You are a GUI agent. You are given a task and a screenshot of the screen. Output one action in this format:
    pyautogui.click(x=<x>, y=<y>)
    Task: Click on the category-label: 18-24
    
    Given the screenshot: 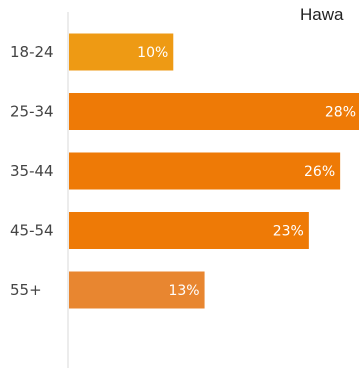 What is the action you would take?
    pyautogui.click(x=32, y=52)
    